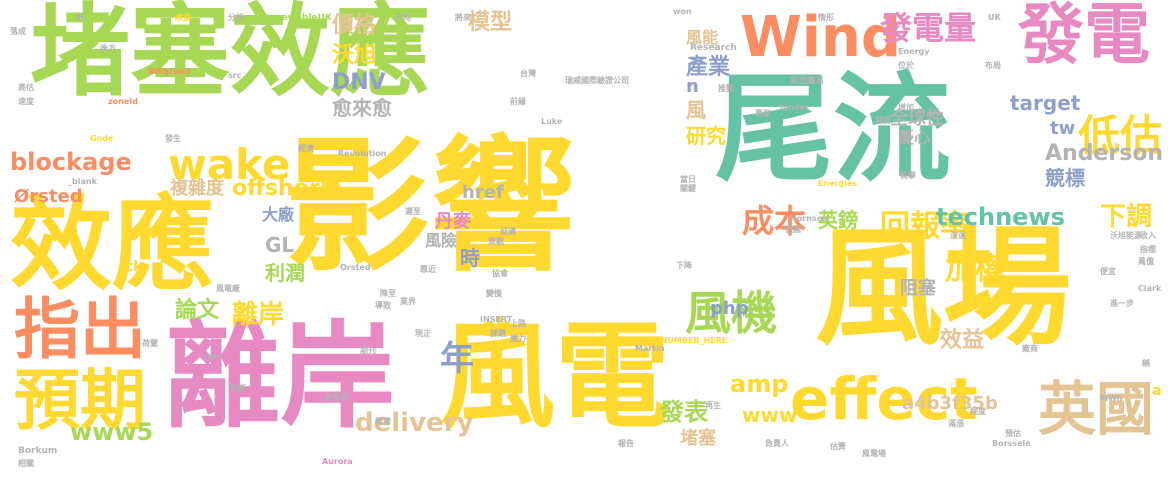 This screenshot has height=482, width=1175. Describe the element at coordinates (802, 80) in the screenshot. I see `word: 尾流處` at that location.